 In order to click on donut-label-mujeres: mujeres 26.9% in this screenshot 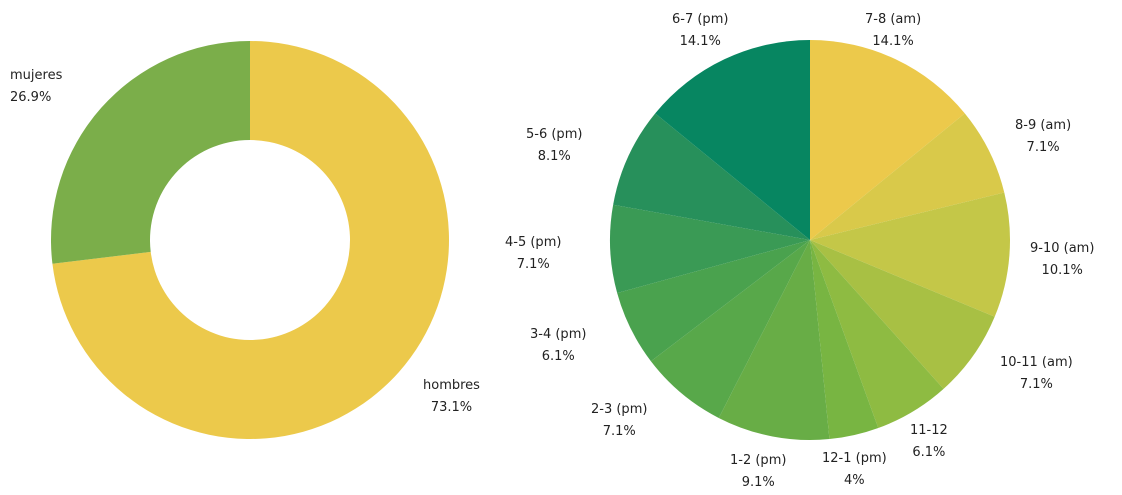, I will do `click(36, 87)`.